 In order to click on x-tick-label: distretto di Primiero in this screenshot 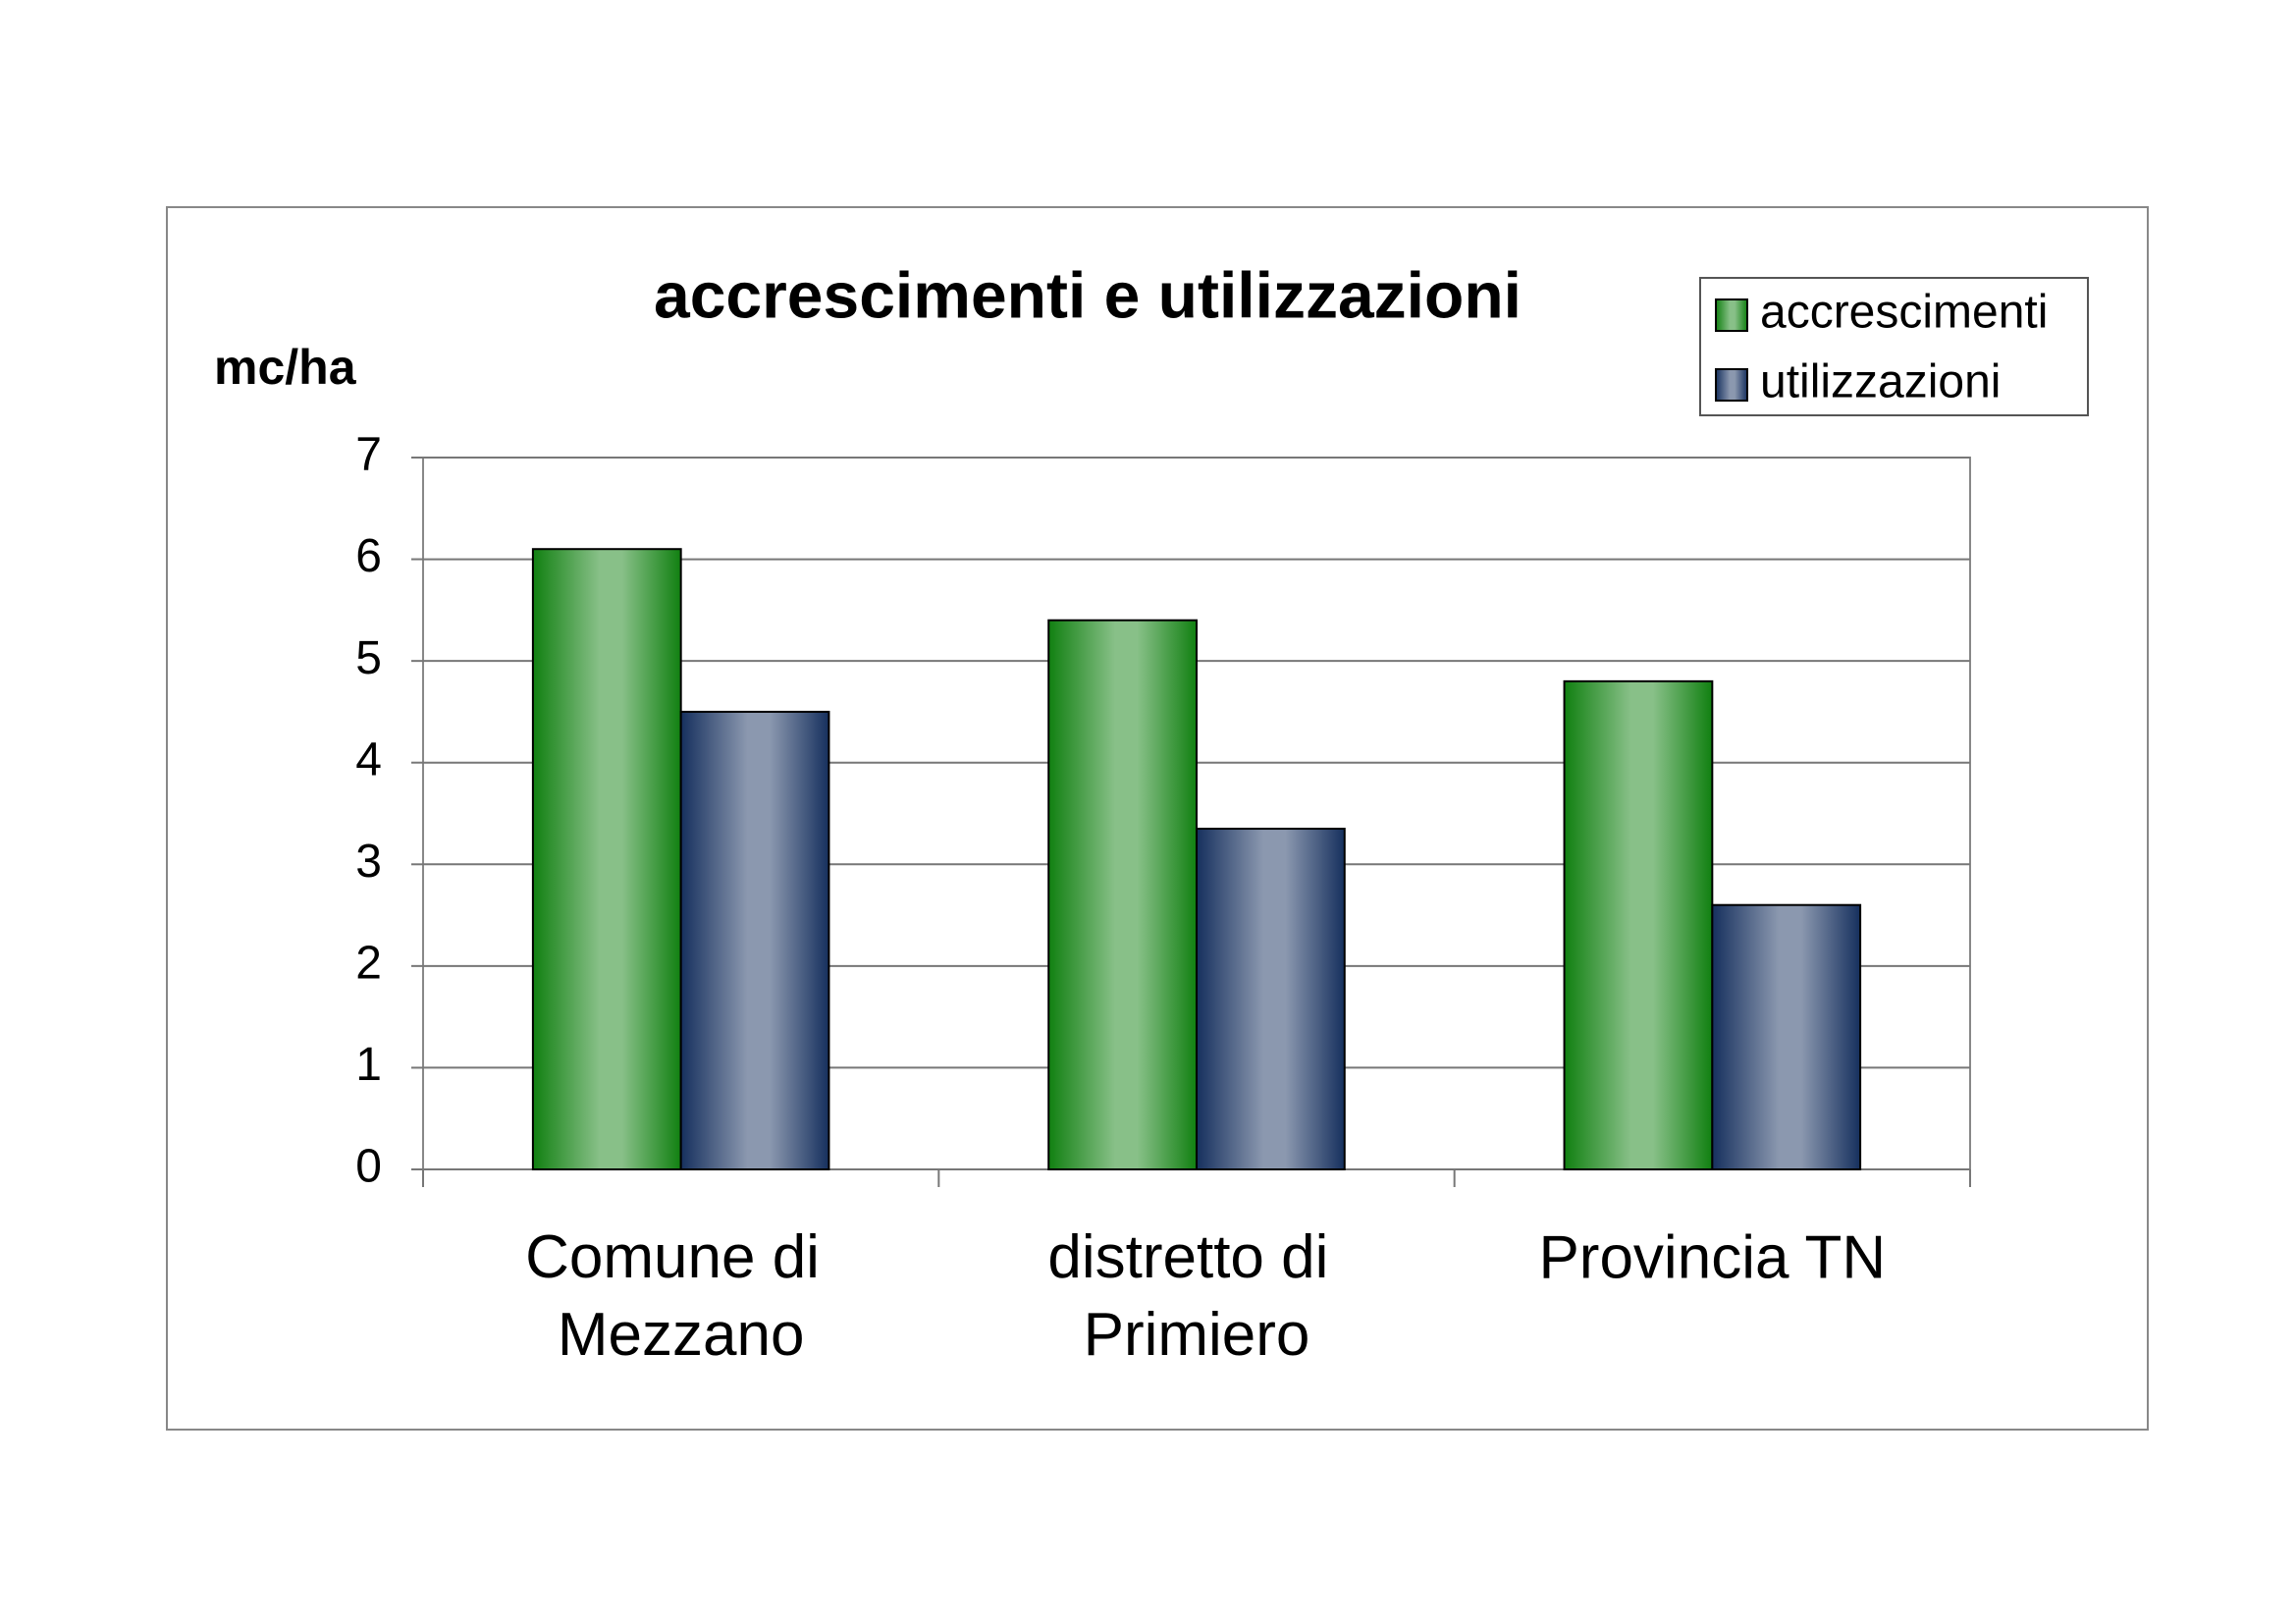, I will do `click(1196, 1296)`.